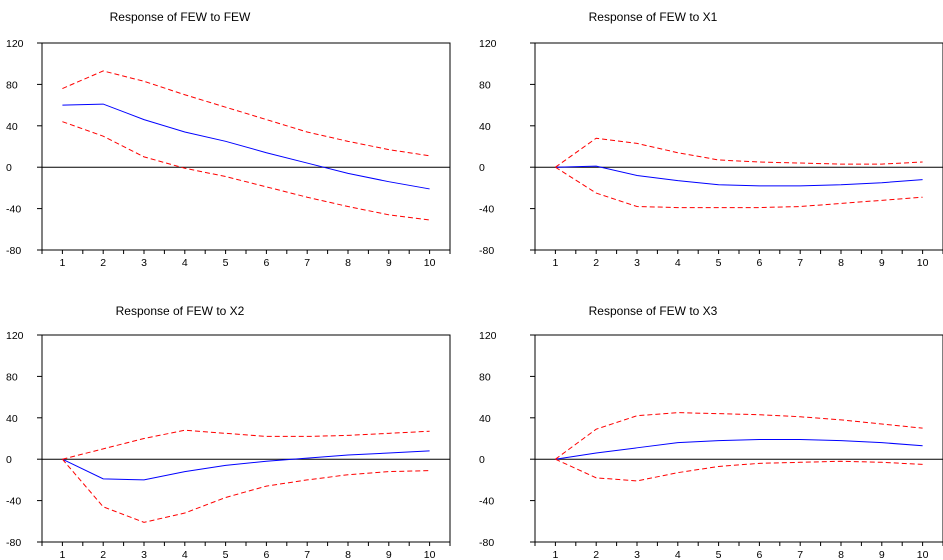 This screenshot has height=560, width=943. I want to click on chart-title: Response of FEW to X3, so click(653, 311).